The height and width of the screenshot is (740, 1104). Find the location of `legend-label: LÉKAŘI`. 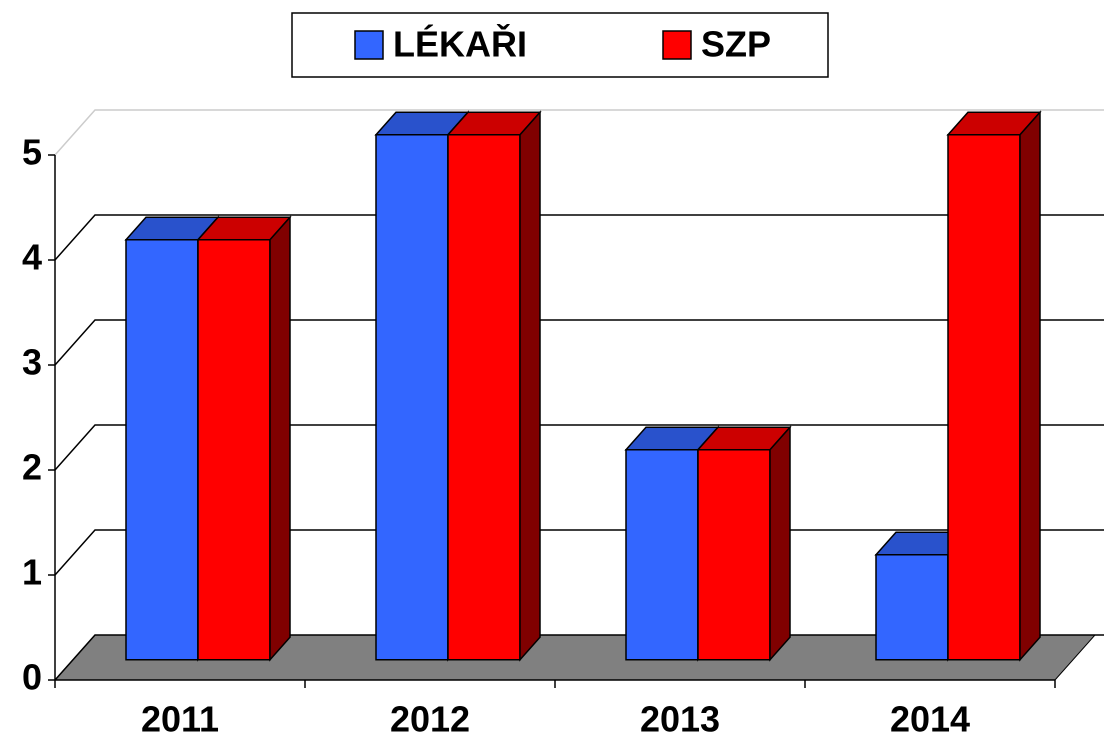

legend-label: LÉKAŘI is located at coordinates (460, 44).